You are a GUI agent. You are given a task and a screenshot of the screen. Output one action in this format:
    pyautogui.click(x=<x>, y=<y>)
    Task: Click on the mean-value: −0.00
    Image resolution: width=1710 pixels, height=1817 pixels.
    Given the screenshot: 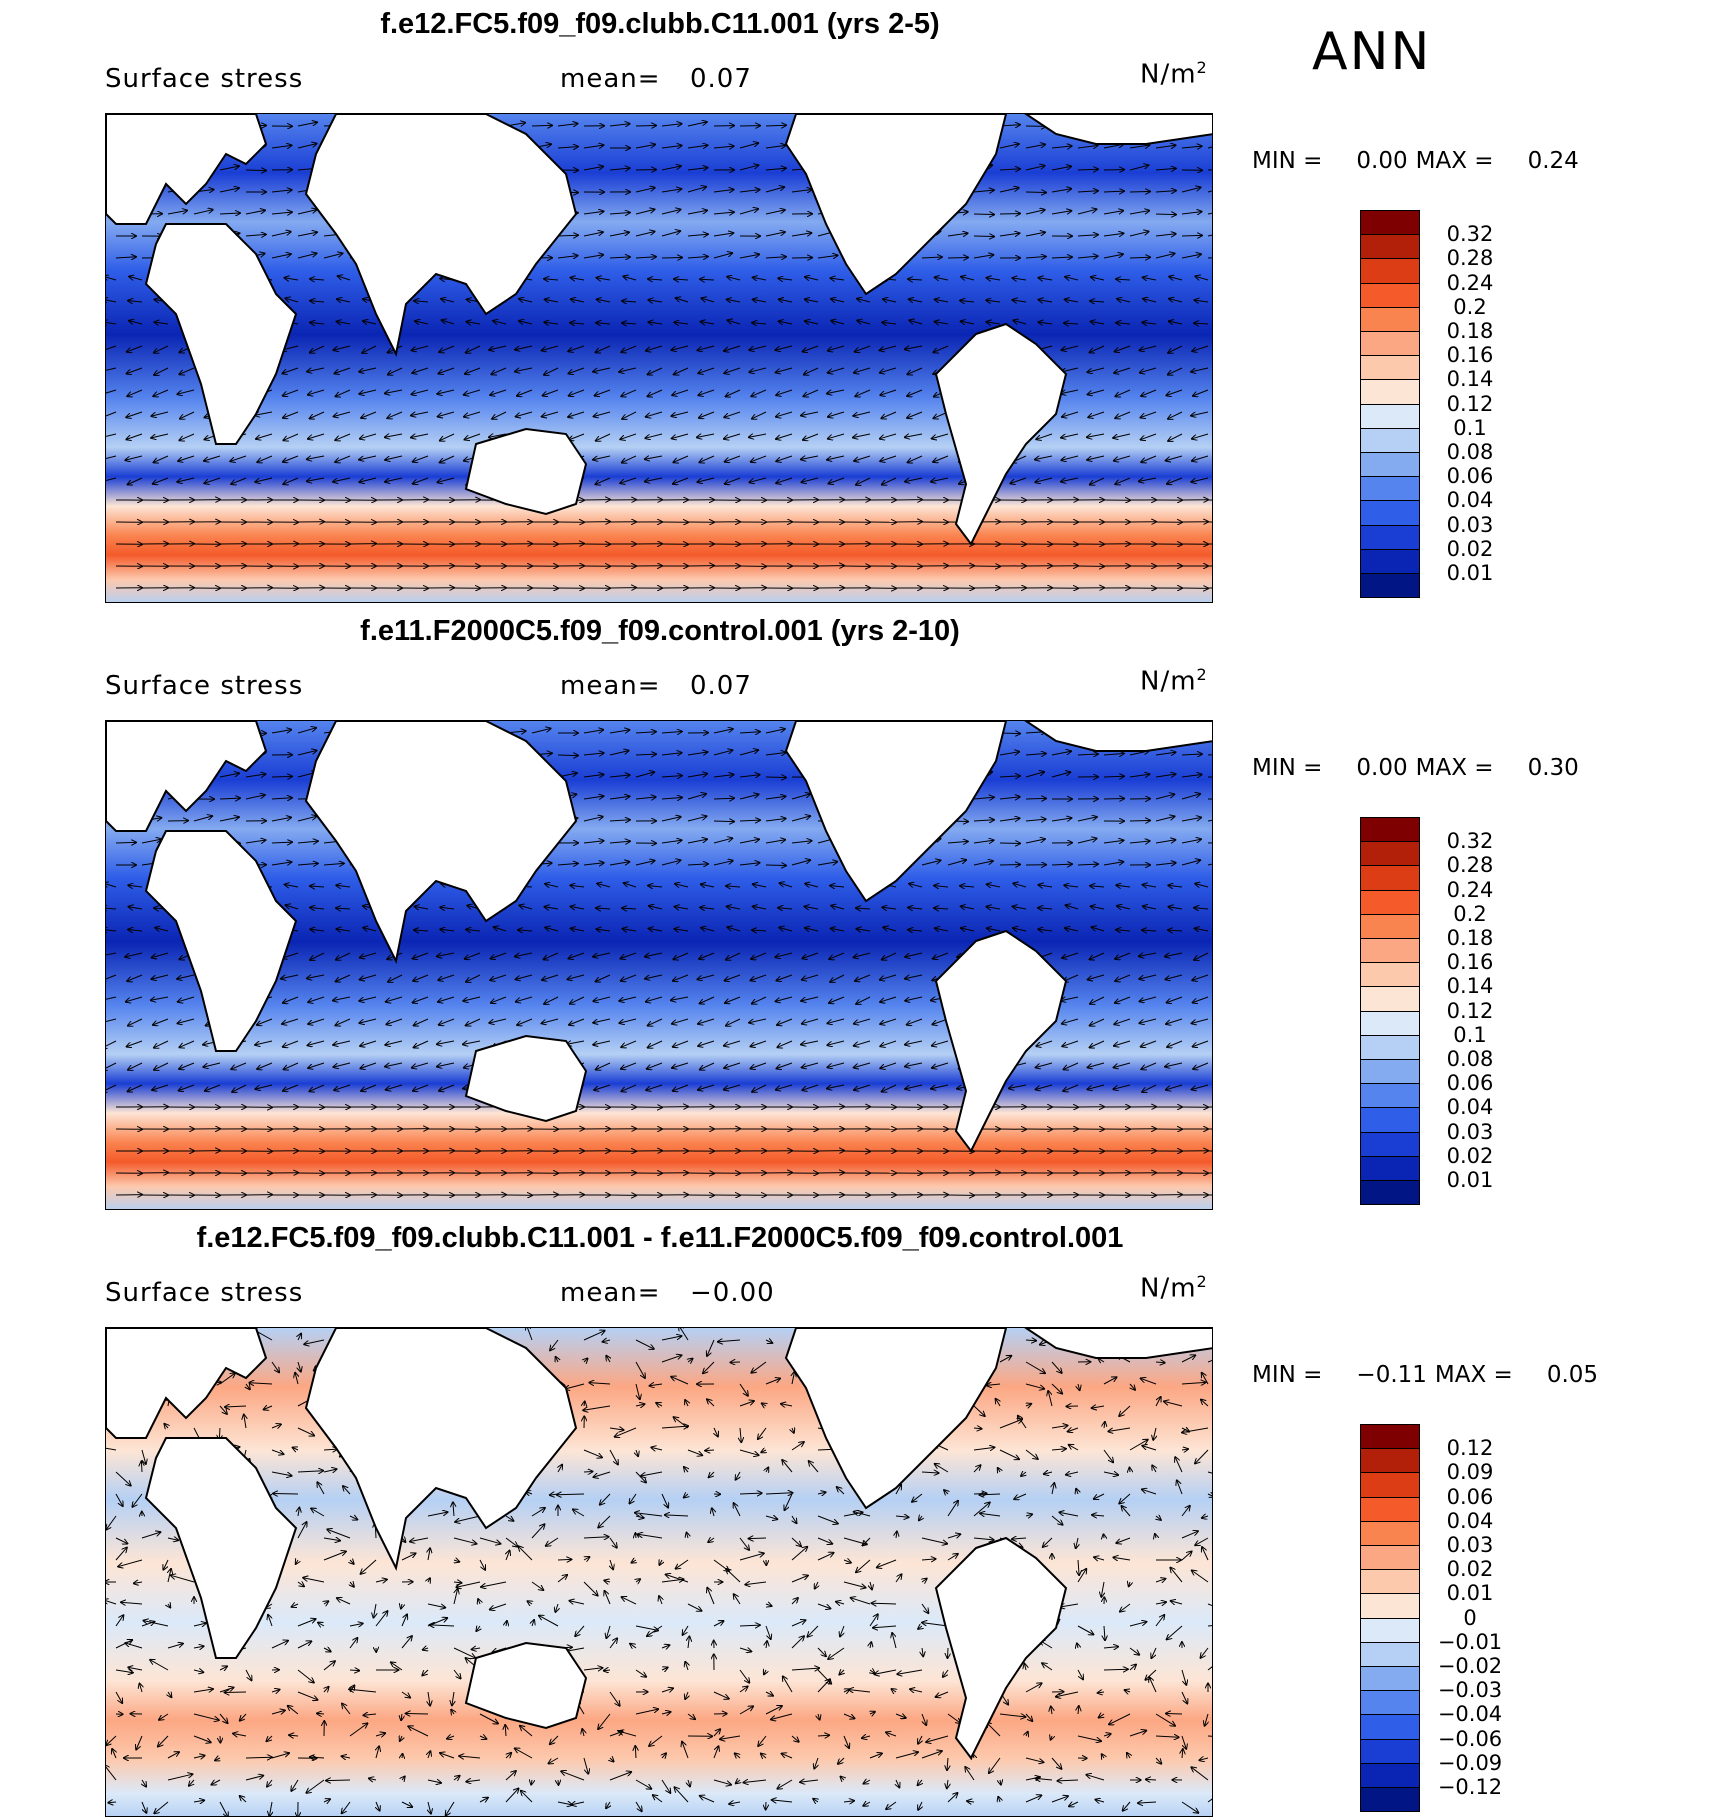 What is the action you would take?
    pyautogui.click(x=732, y=1293)
    